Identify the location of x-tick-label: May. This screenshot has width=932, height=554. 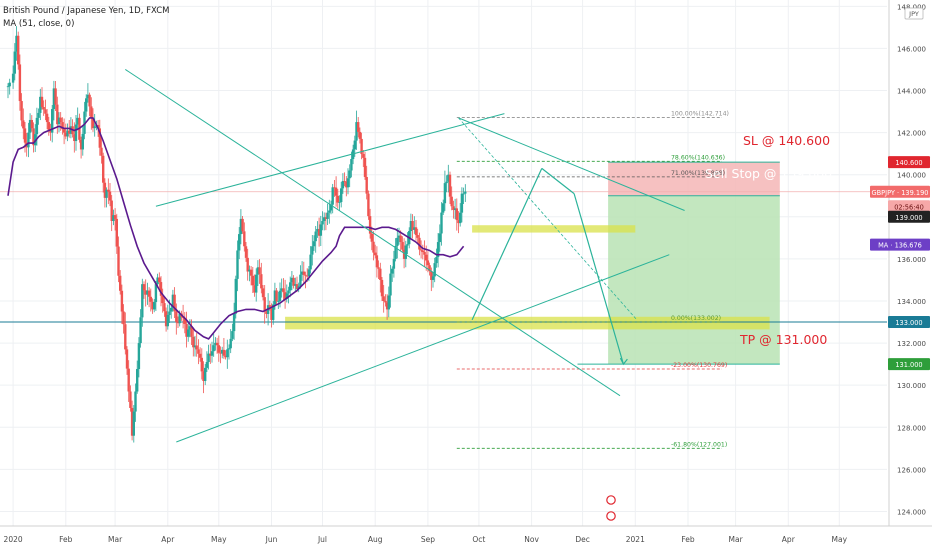
(219, 539).